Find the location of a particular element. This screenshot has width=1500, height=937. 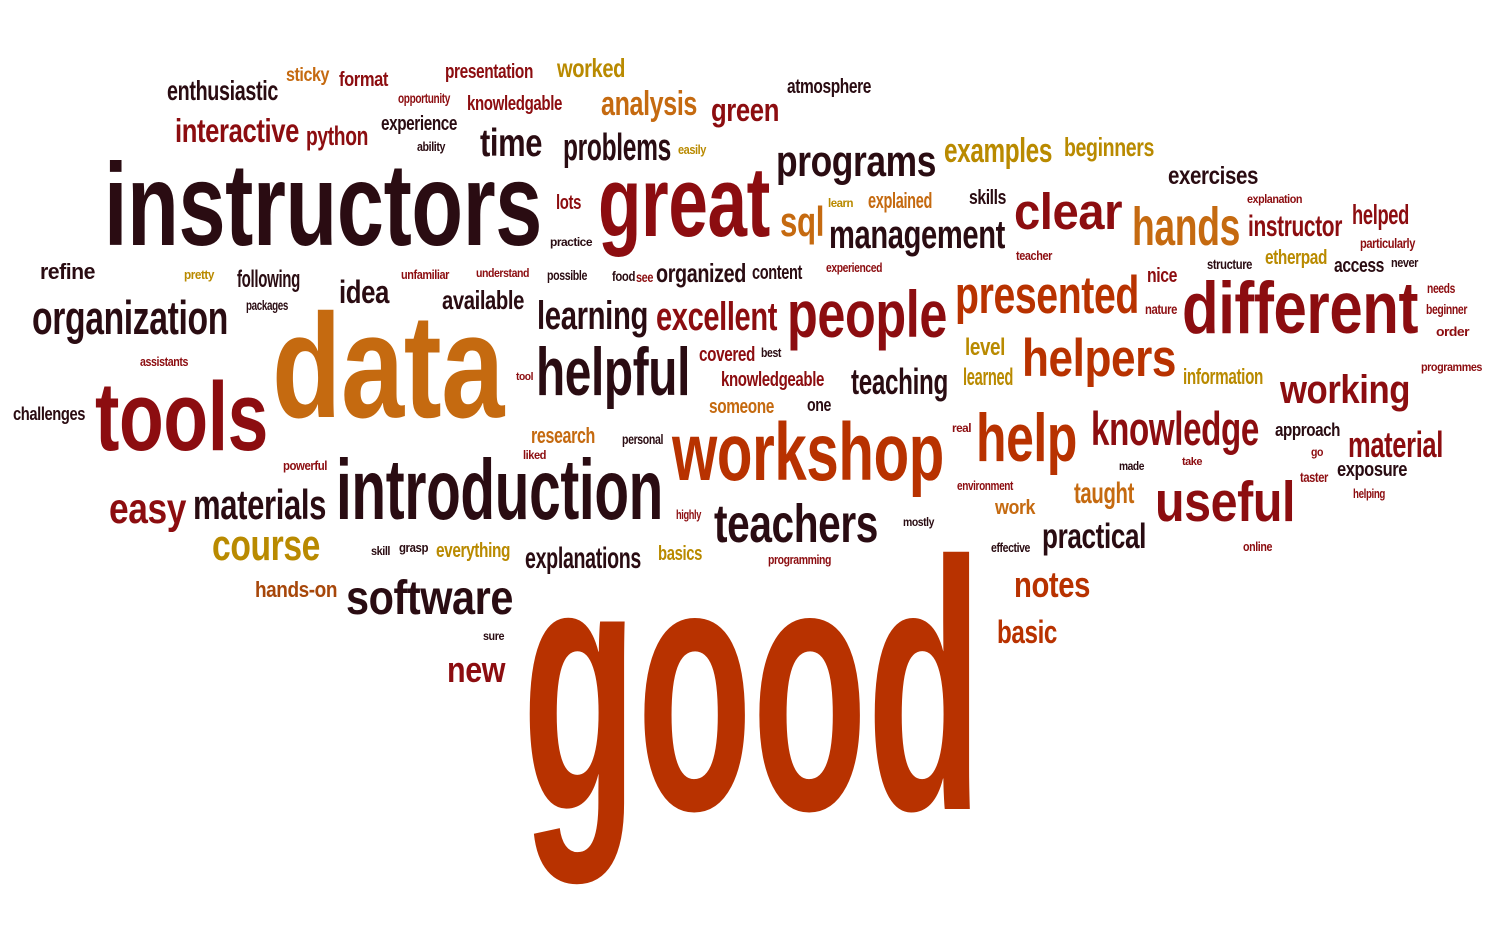

word-following: following is located at coordinates (268, 279).